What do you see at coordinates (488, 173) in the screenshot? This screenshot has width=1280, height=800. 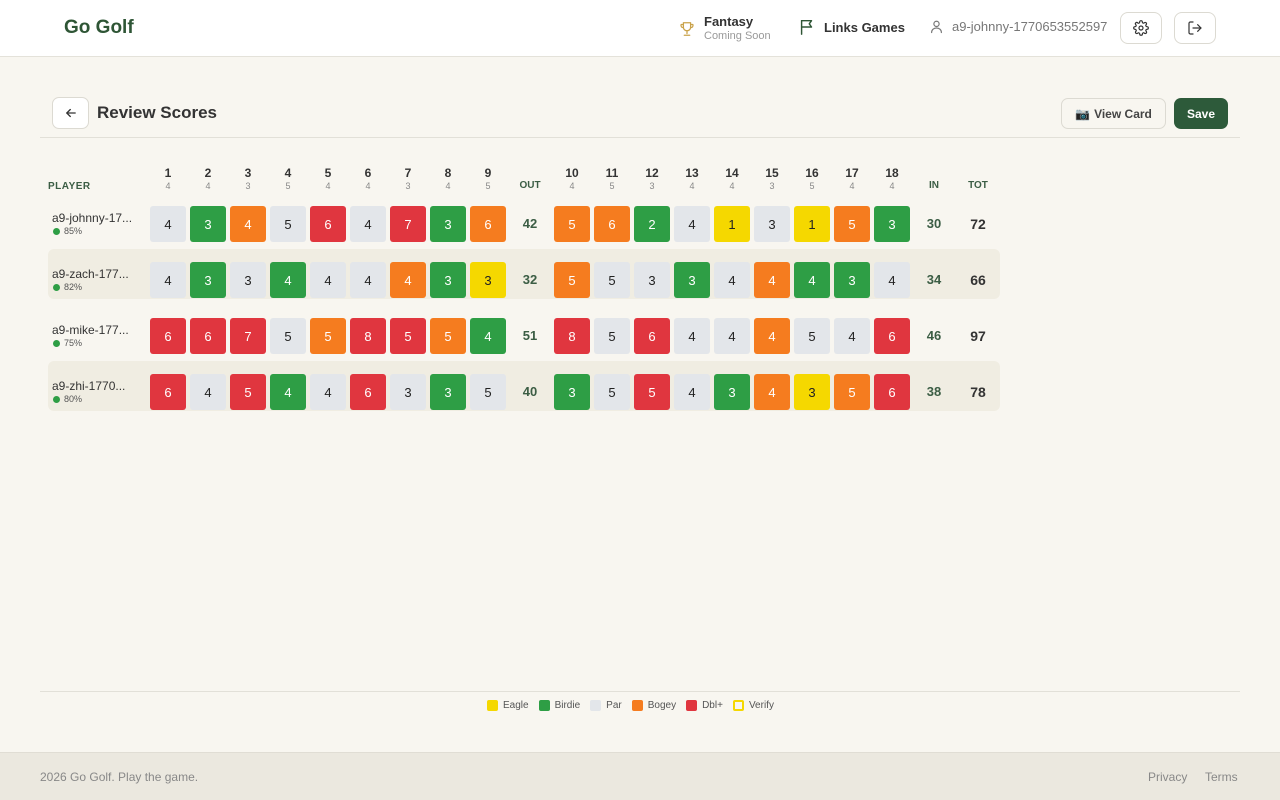 I see `hole-number: 9` at bounding box center [488, 173].